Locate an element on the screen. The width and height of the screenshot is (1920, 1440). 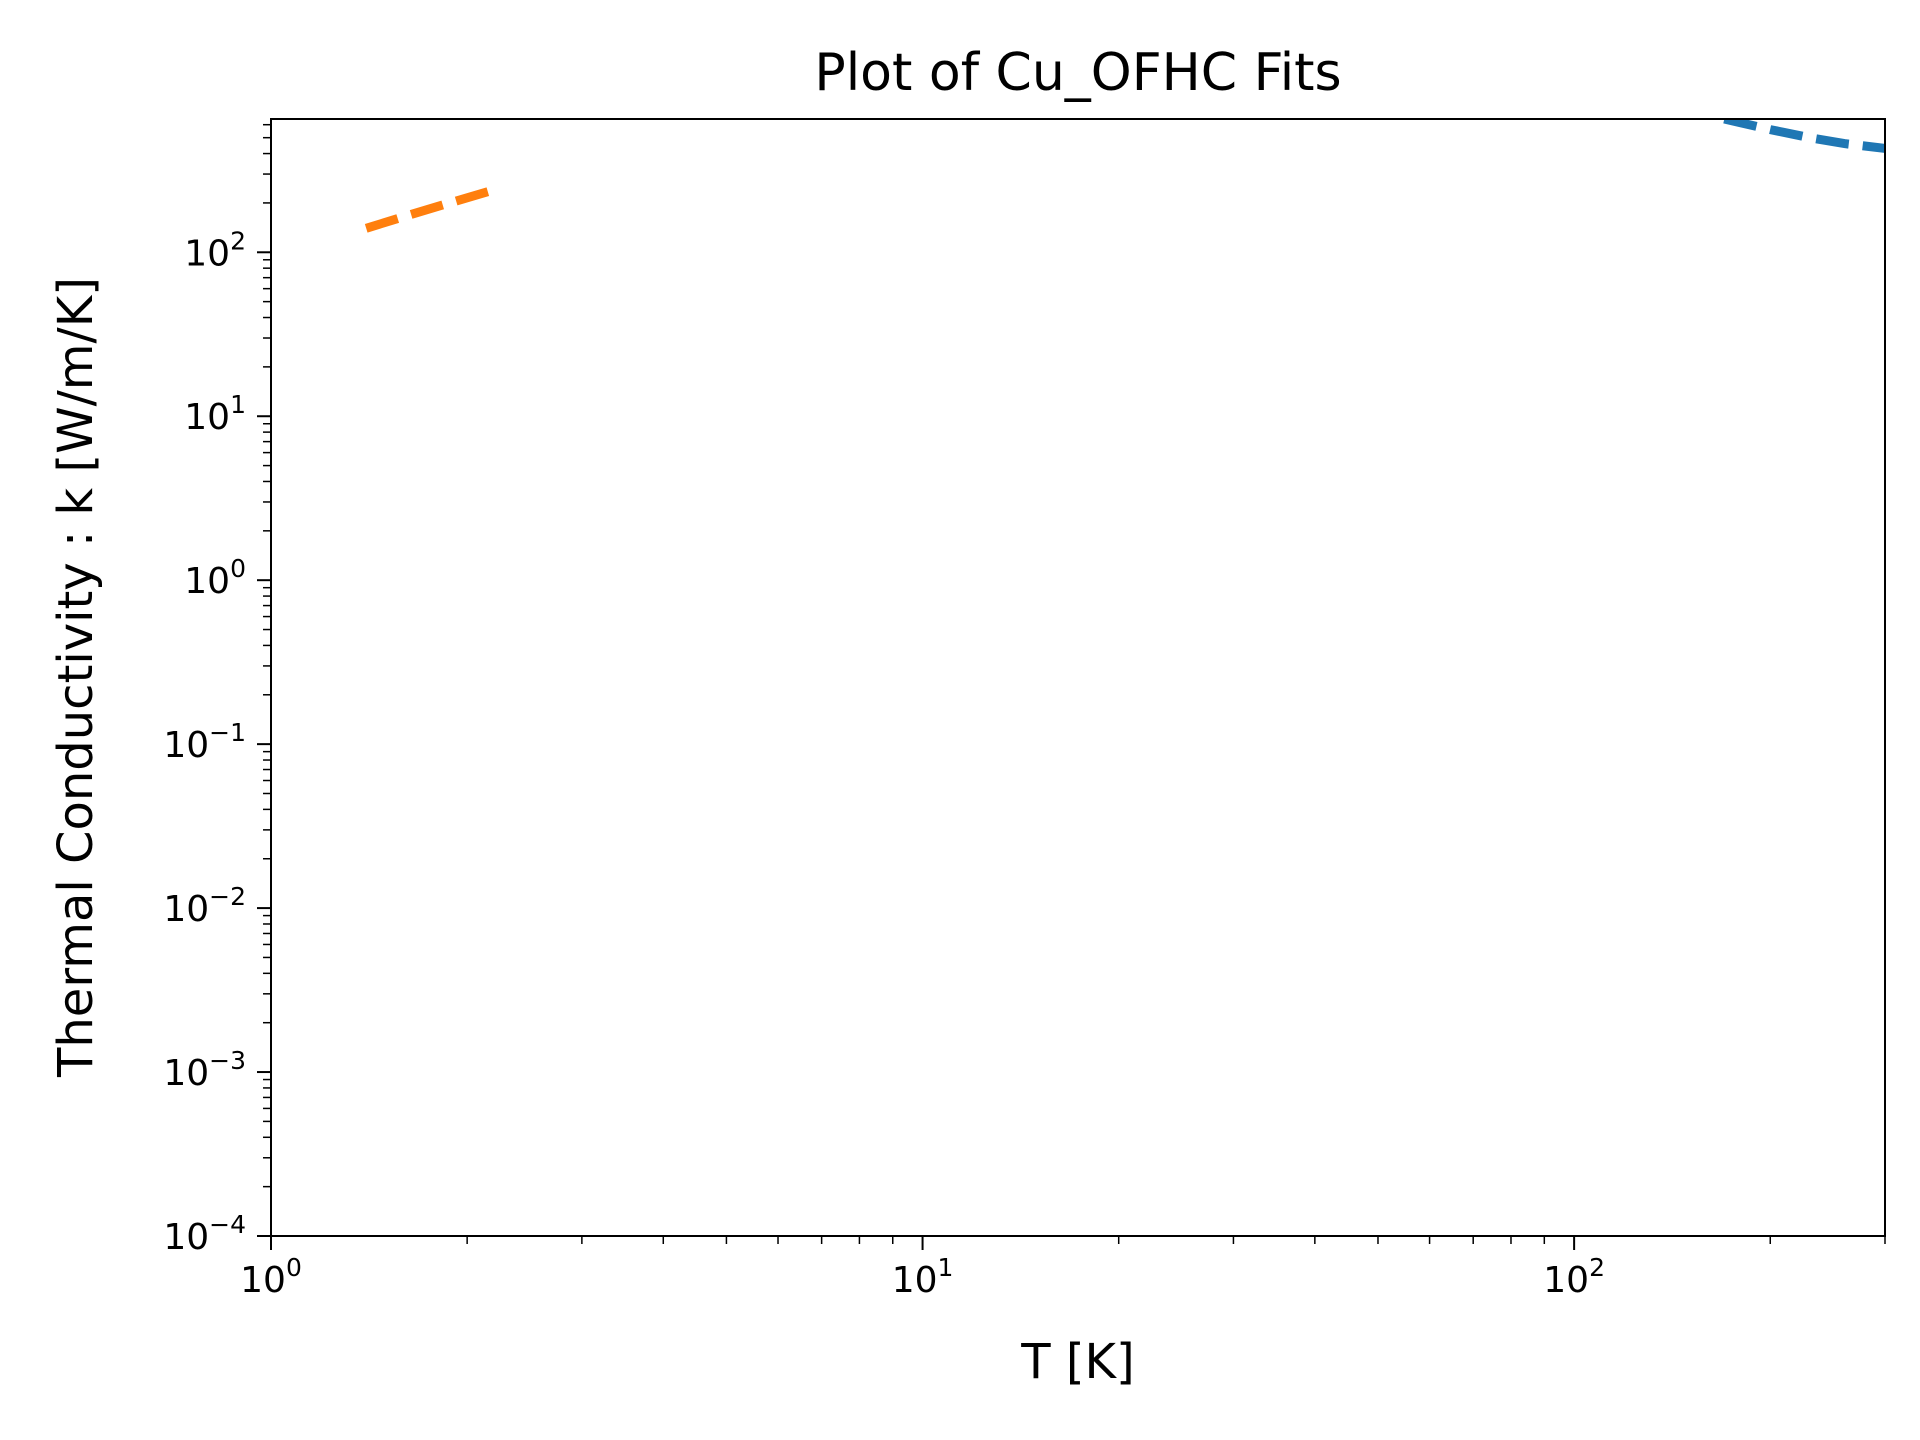
y-tick-label: 10² is located at coordinates (215, 250).